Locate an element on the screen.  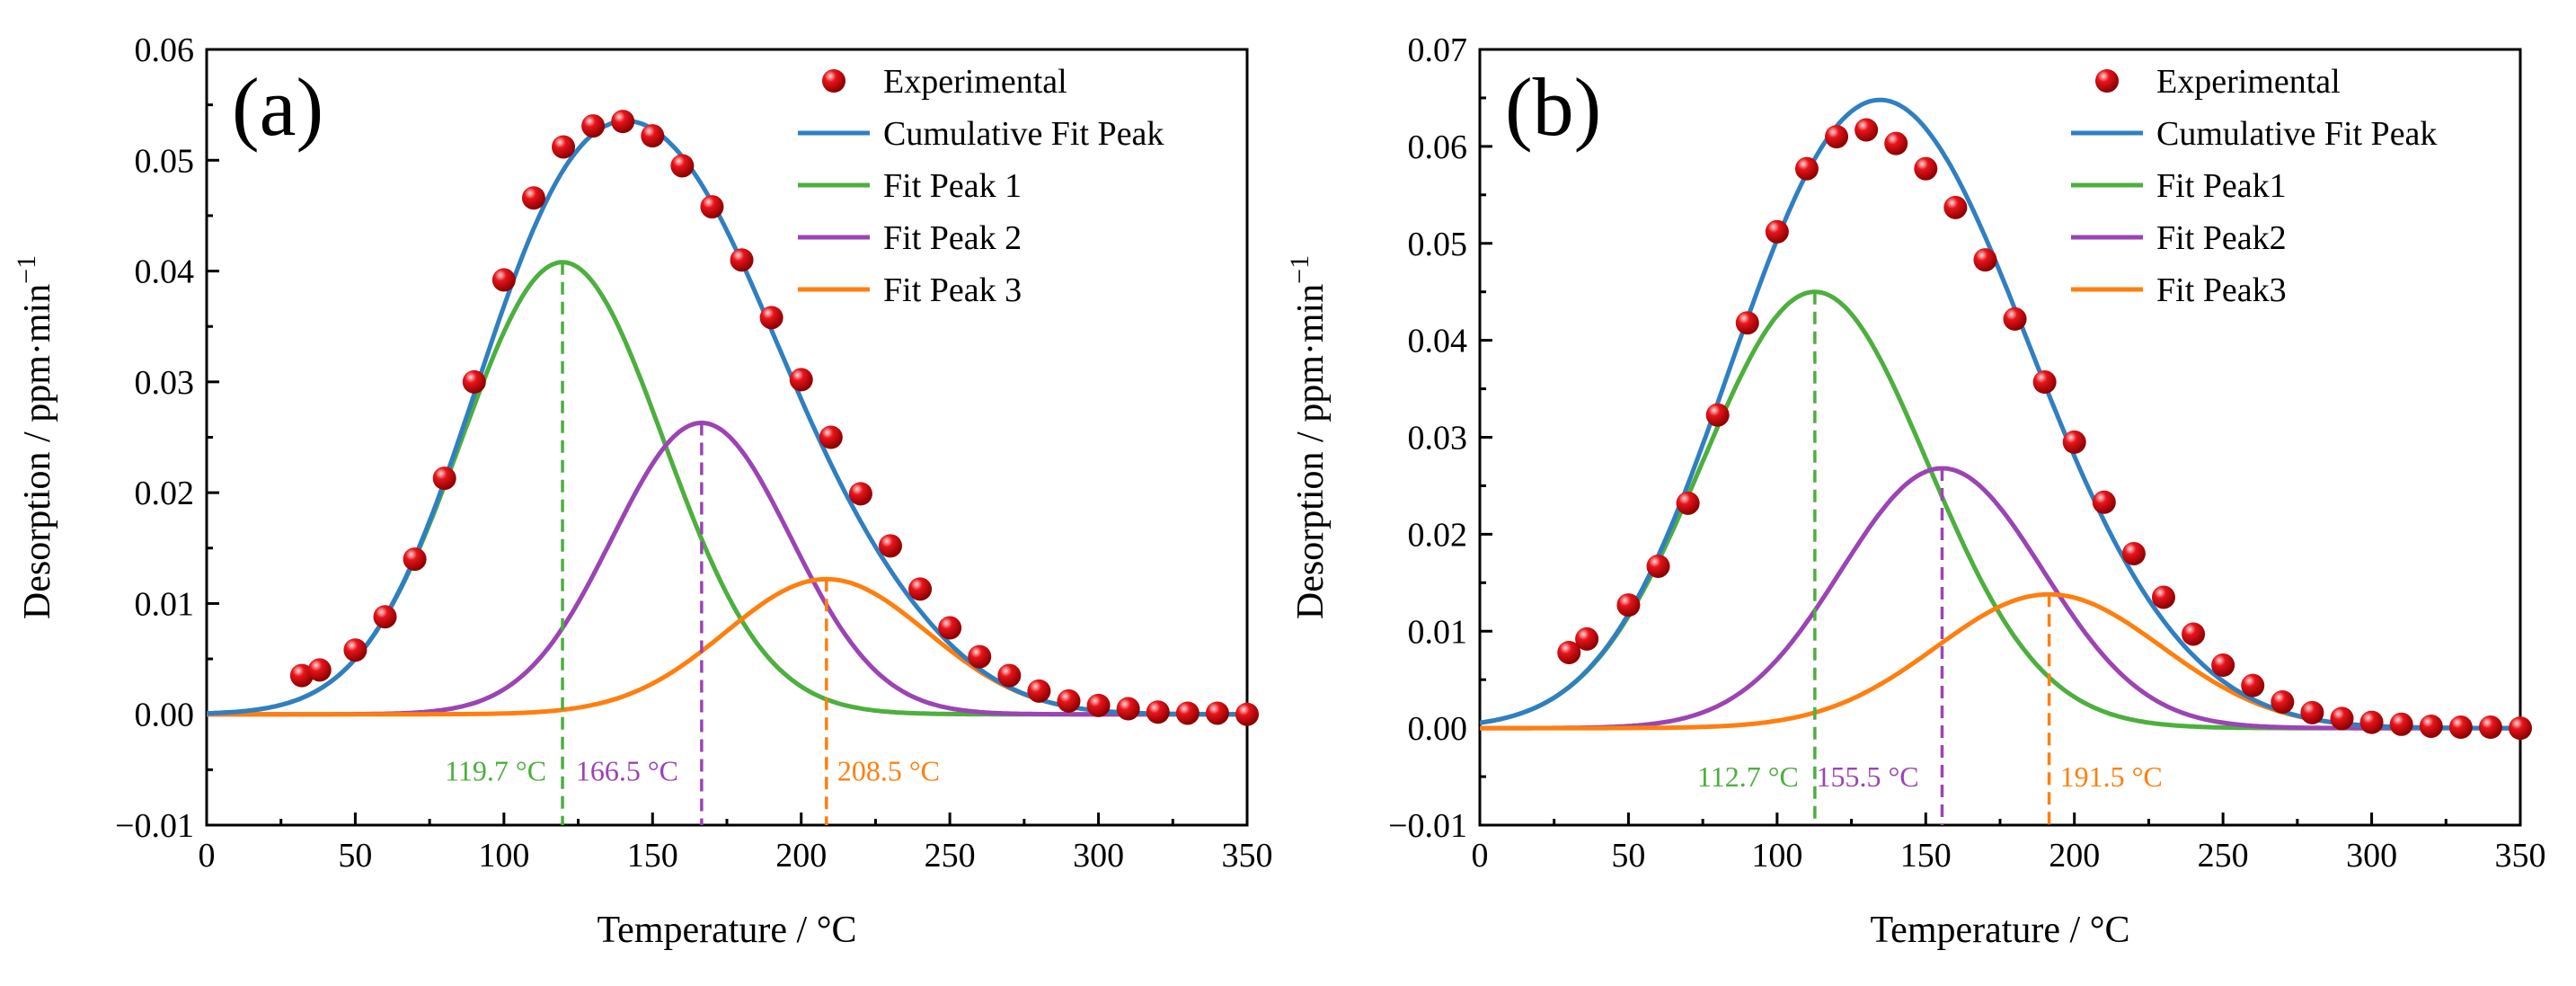
x-tick-label: 50 is located at coordinates (355, 856).